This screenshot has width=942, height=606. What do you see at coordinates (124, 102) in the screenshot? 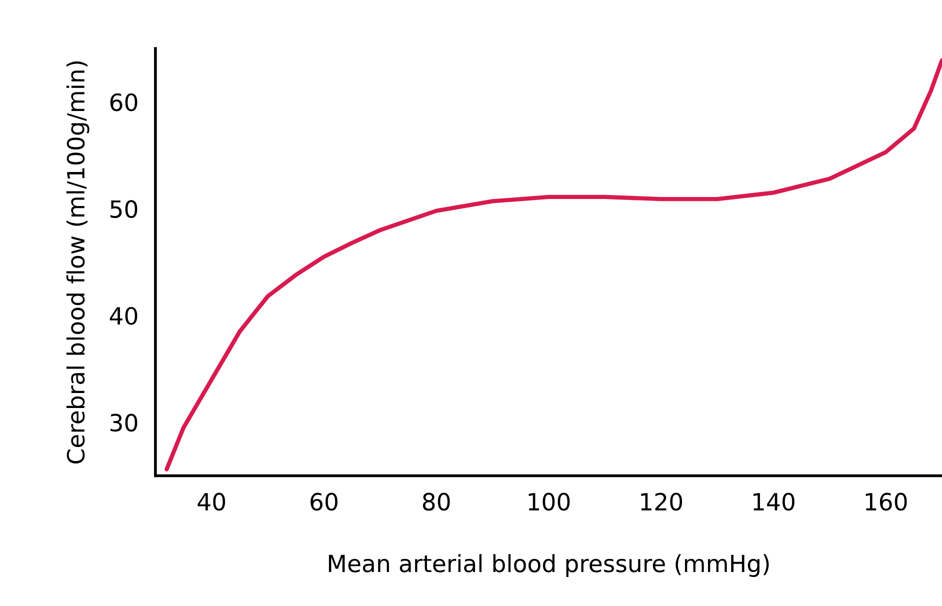
I see `y-tick-label: 60` at bounding box center [124, 102].